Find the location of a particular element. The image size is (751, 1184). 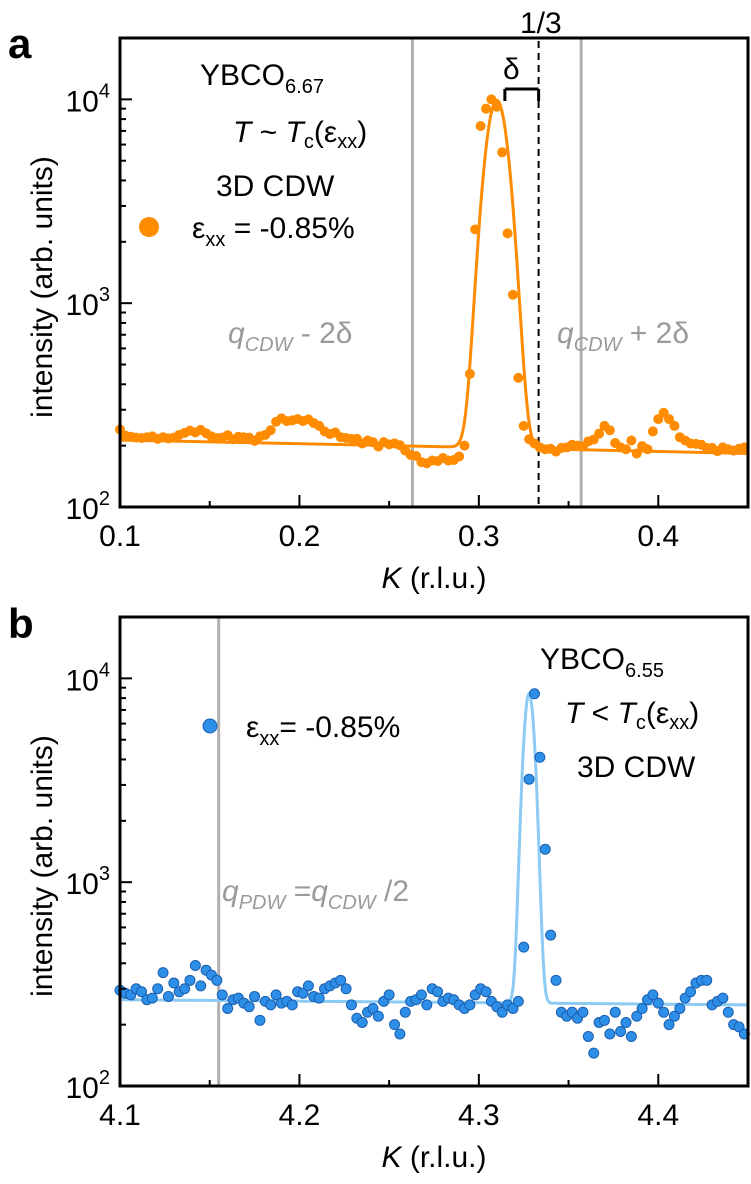

x-tick-label: 4.4 is located at coordinates (658, 1115).